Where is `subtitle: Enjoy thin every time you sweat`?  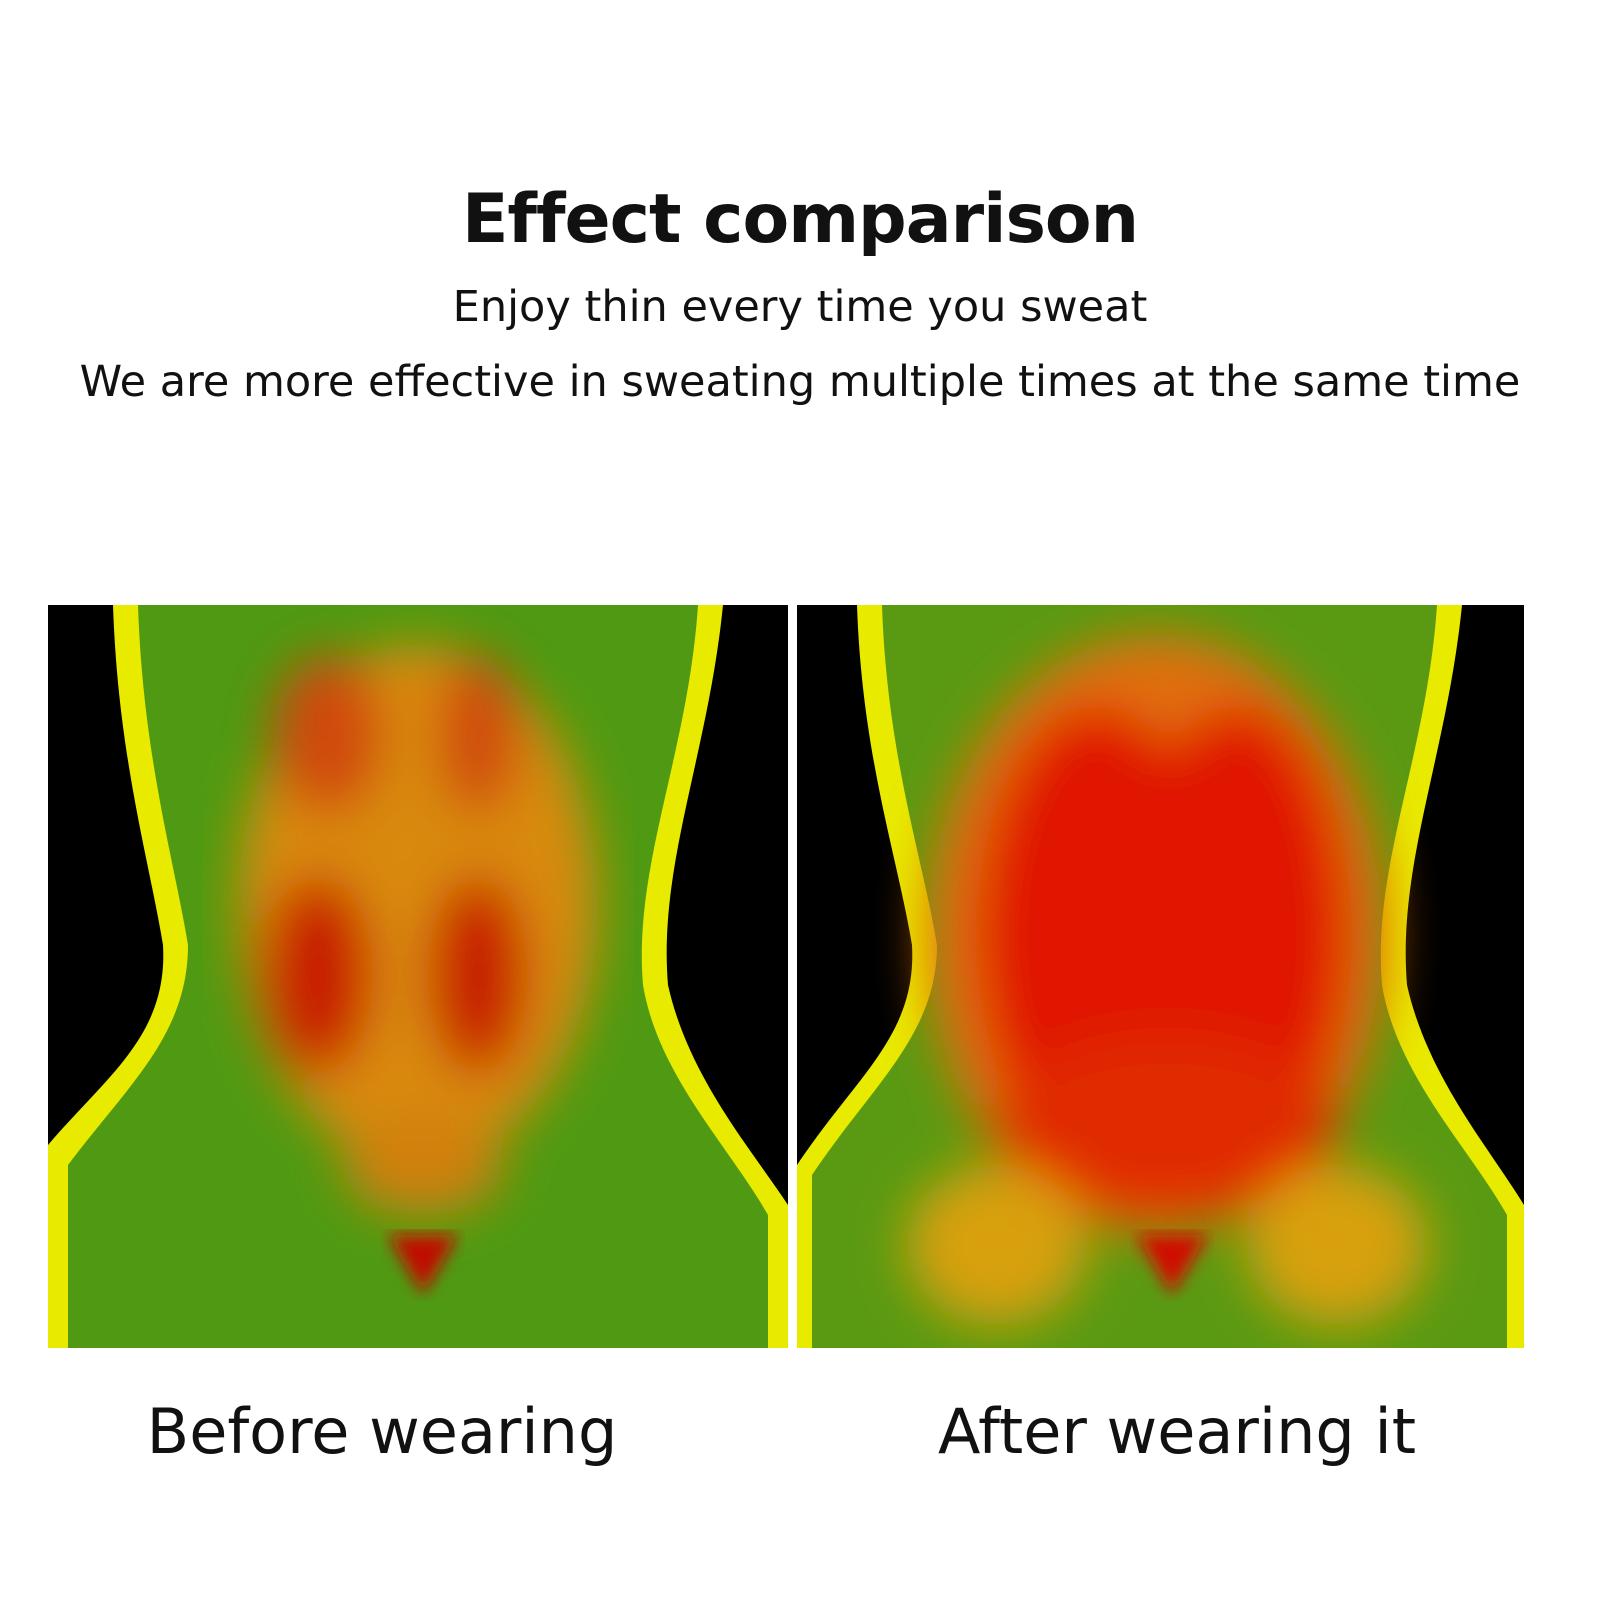
subtitle: Enjoy thin every time you sweat is located at coordinates (800, 307).